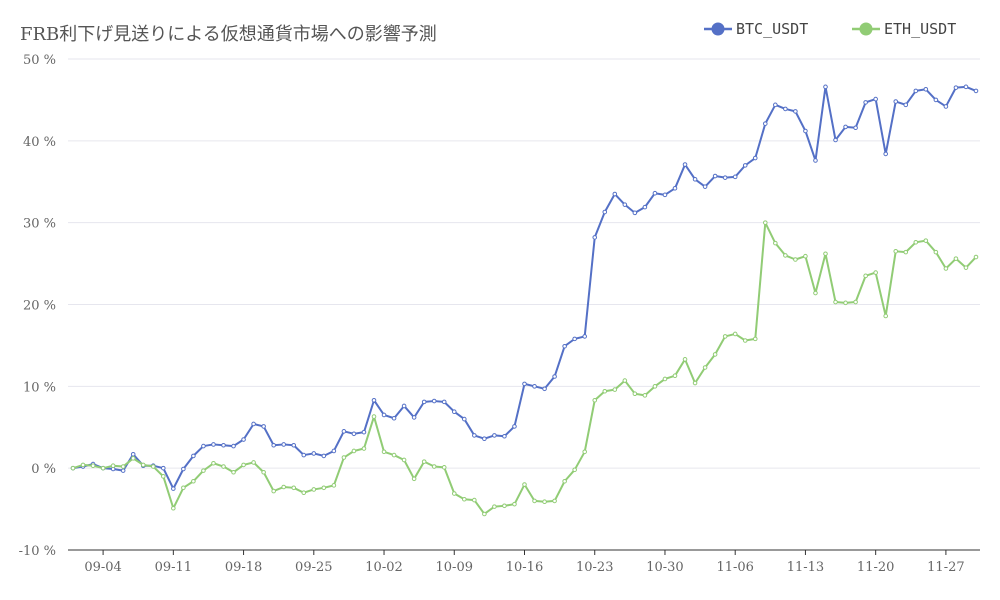  Describe the element at coordinates (756, 29) in the screenshot. I see `legend-item-btc: BTC_USDT` at that location.